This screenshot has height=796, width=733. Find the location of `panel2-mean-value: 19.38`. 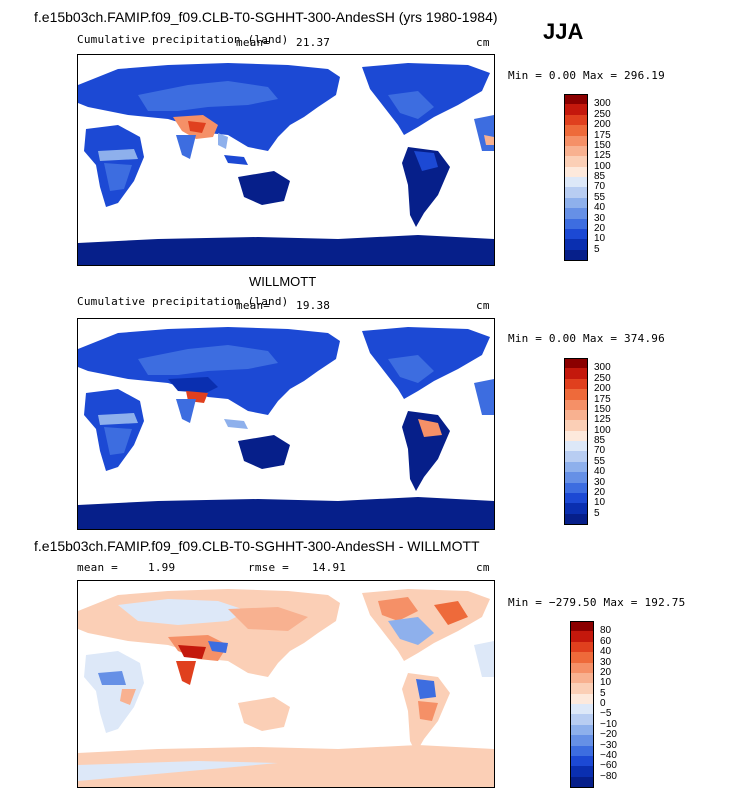

panel2-mean-value: 19.38 is located at coordinates (313, 305).